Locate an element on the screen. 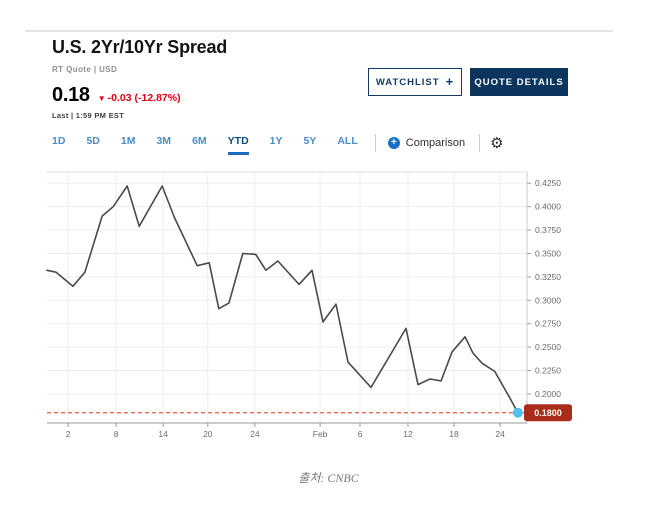  svg-text: 8 is located at coordinates (116, 434).